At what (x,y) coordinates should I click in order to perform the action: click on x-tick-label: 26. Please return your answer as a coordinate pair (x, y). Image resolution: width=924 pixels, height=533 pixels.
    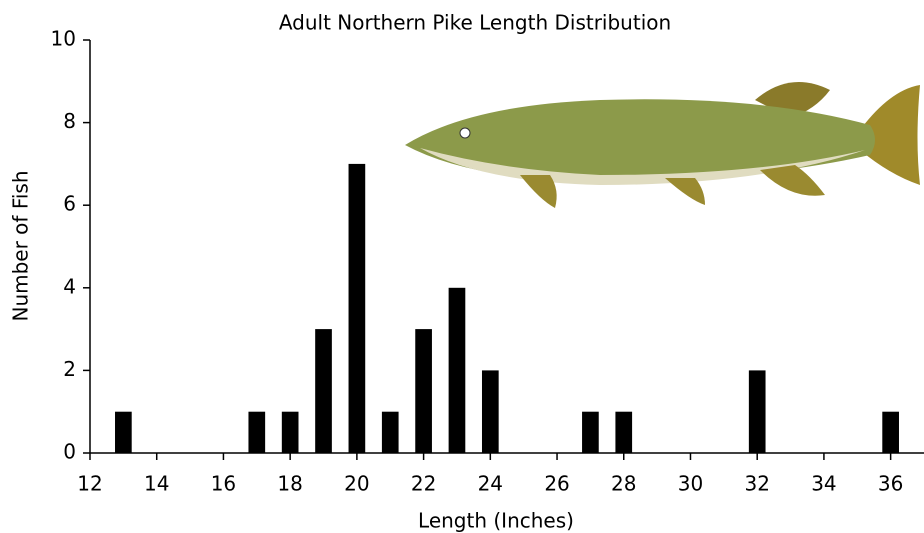
    Looking at the image, I should click on (556, 484).